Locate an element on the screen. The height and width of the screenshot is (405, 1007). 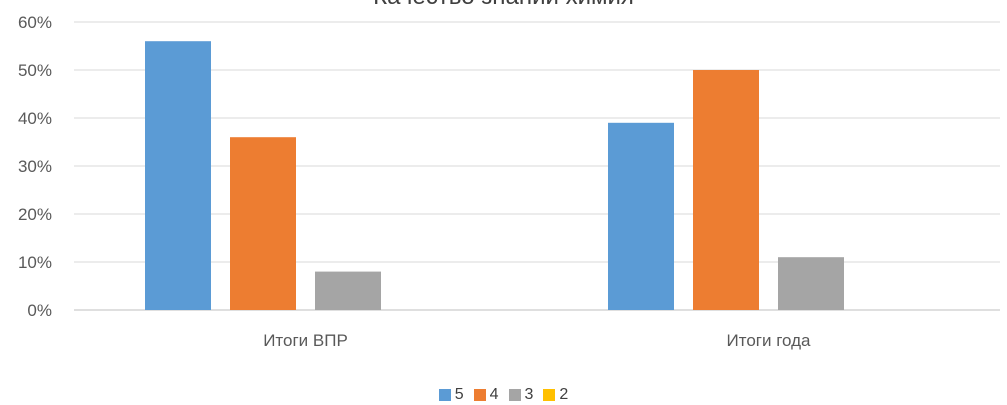
y-tick-label: 30% is located at coordinates (35, 166).